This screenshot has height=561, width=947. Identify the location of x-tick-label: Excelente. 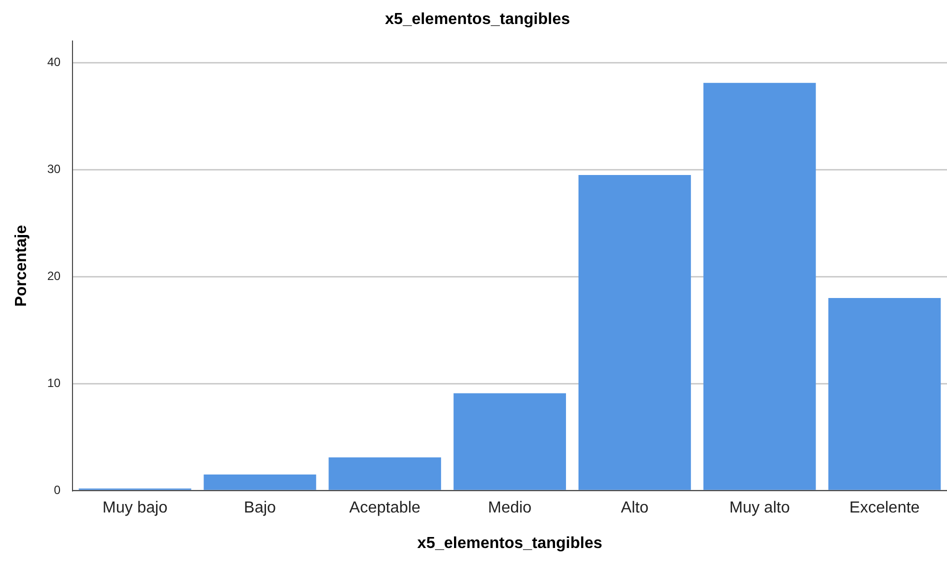
(884, 508).